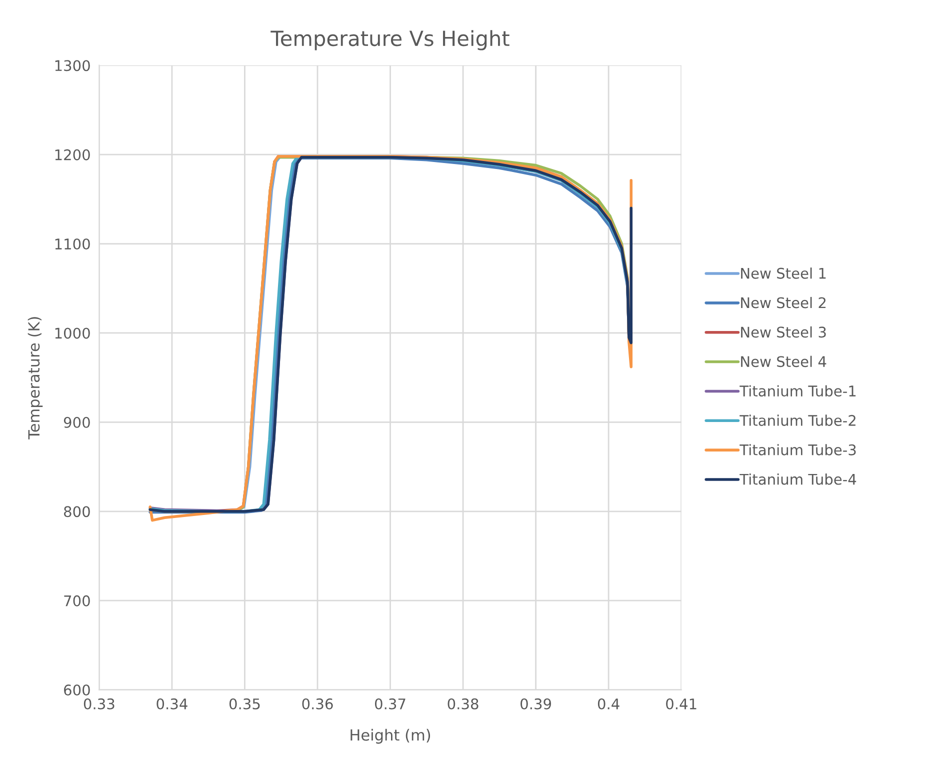 The height and width of the screenshot is (769, 927). I want to click on y-tick-label: 700, so click(77, 600).